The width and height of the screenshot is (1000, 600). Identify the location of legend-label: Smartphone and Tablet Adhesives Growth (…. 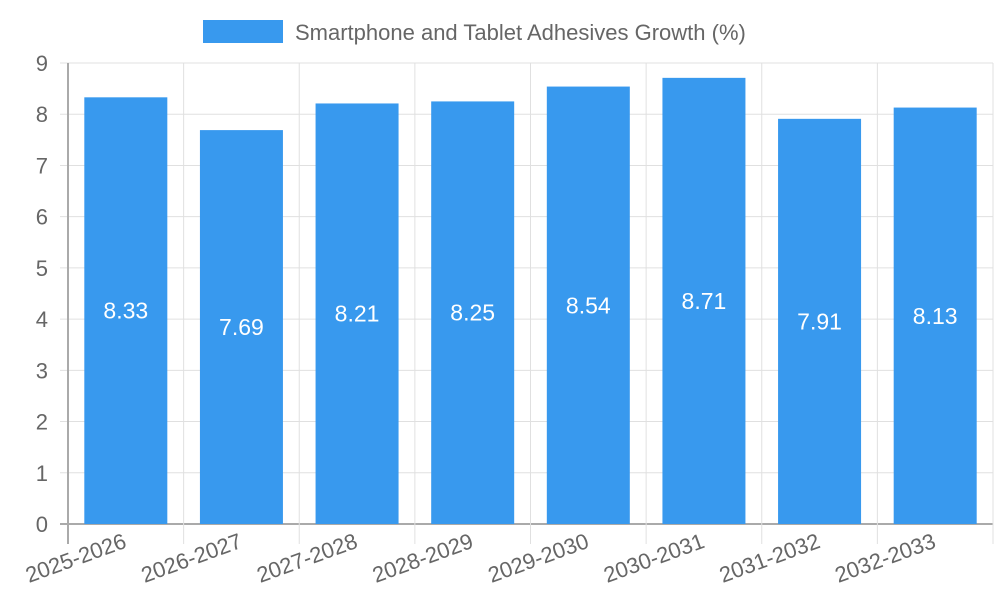
(520, 32).